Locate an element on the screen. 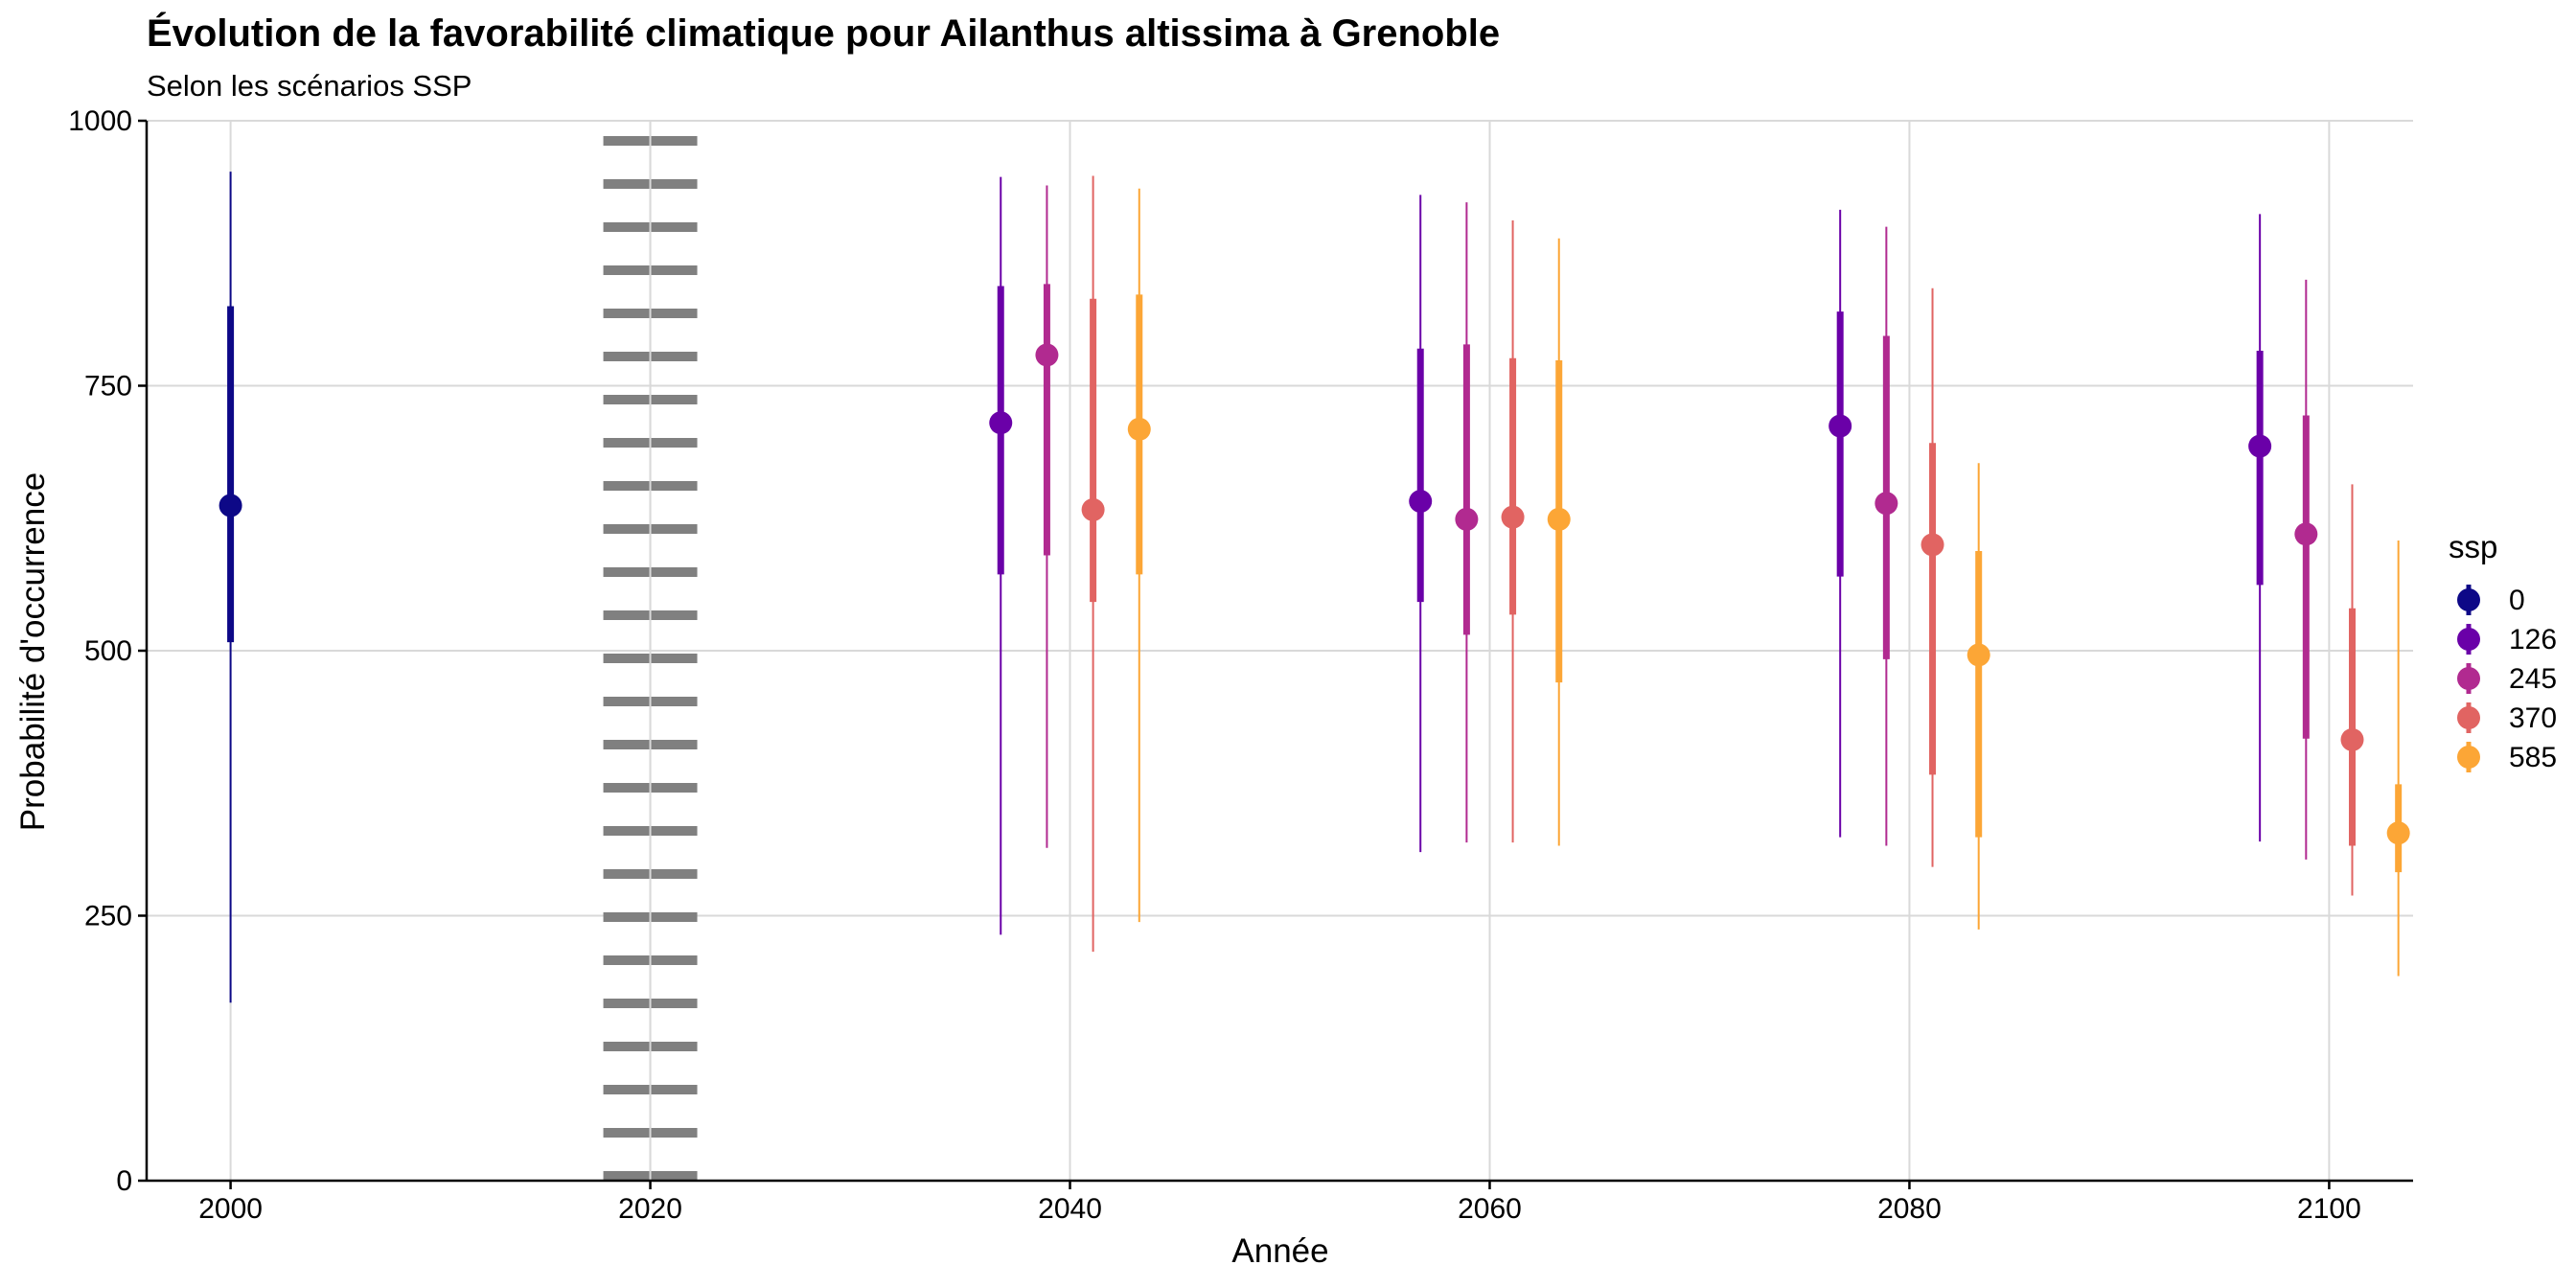  pointrange-ssp126-2060 is located at coordinates (1421, 524).